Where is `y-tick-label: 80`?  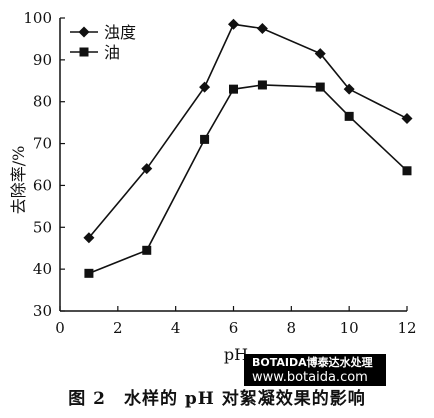 y-tick-label: 80 is located at coordinates (42, 102).